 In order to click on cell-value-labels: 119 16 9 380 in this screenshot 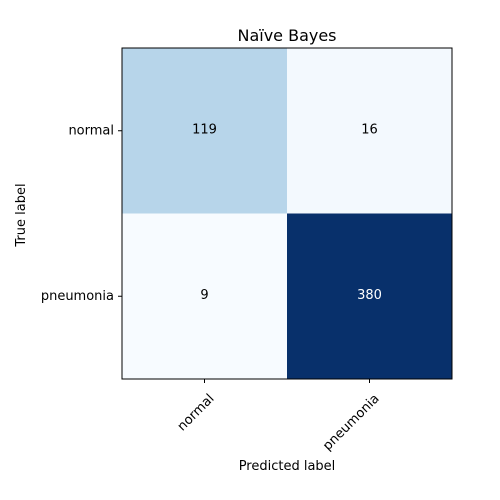, I will do `click(287, 212)`.